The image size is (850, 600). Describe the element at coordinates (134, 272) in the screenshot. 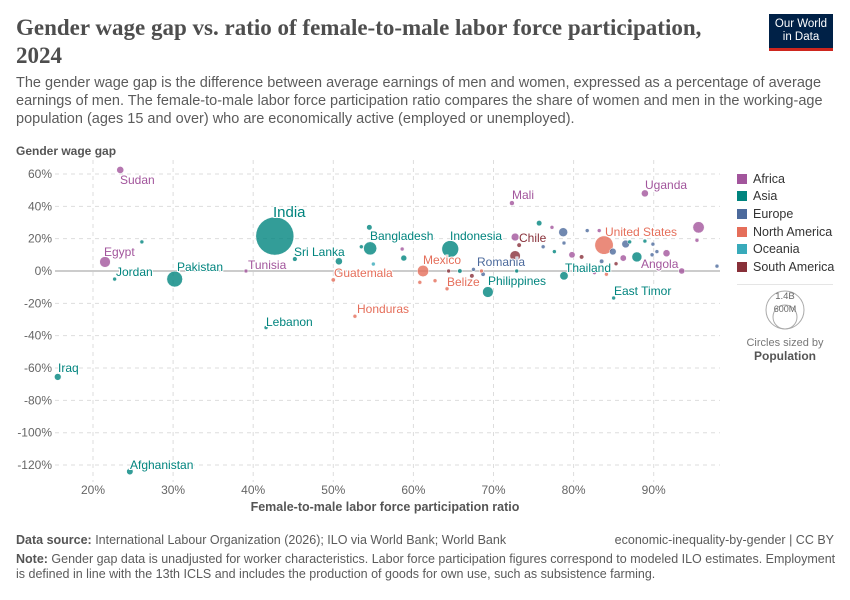

I see `point-label: Jordan` at that location.